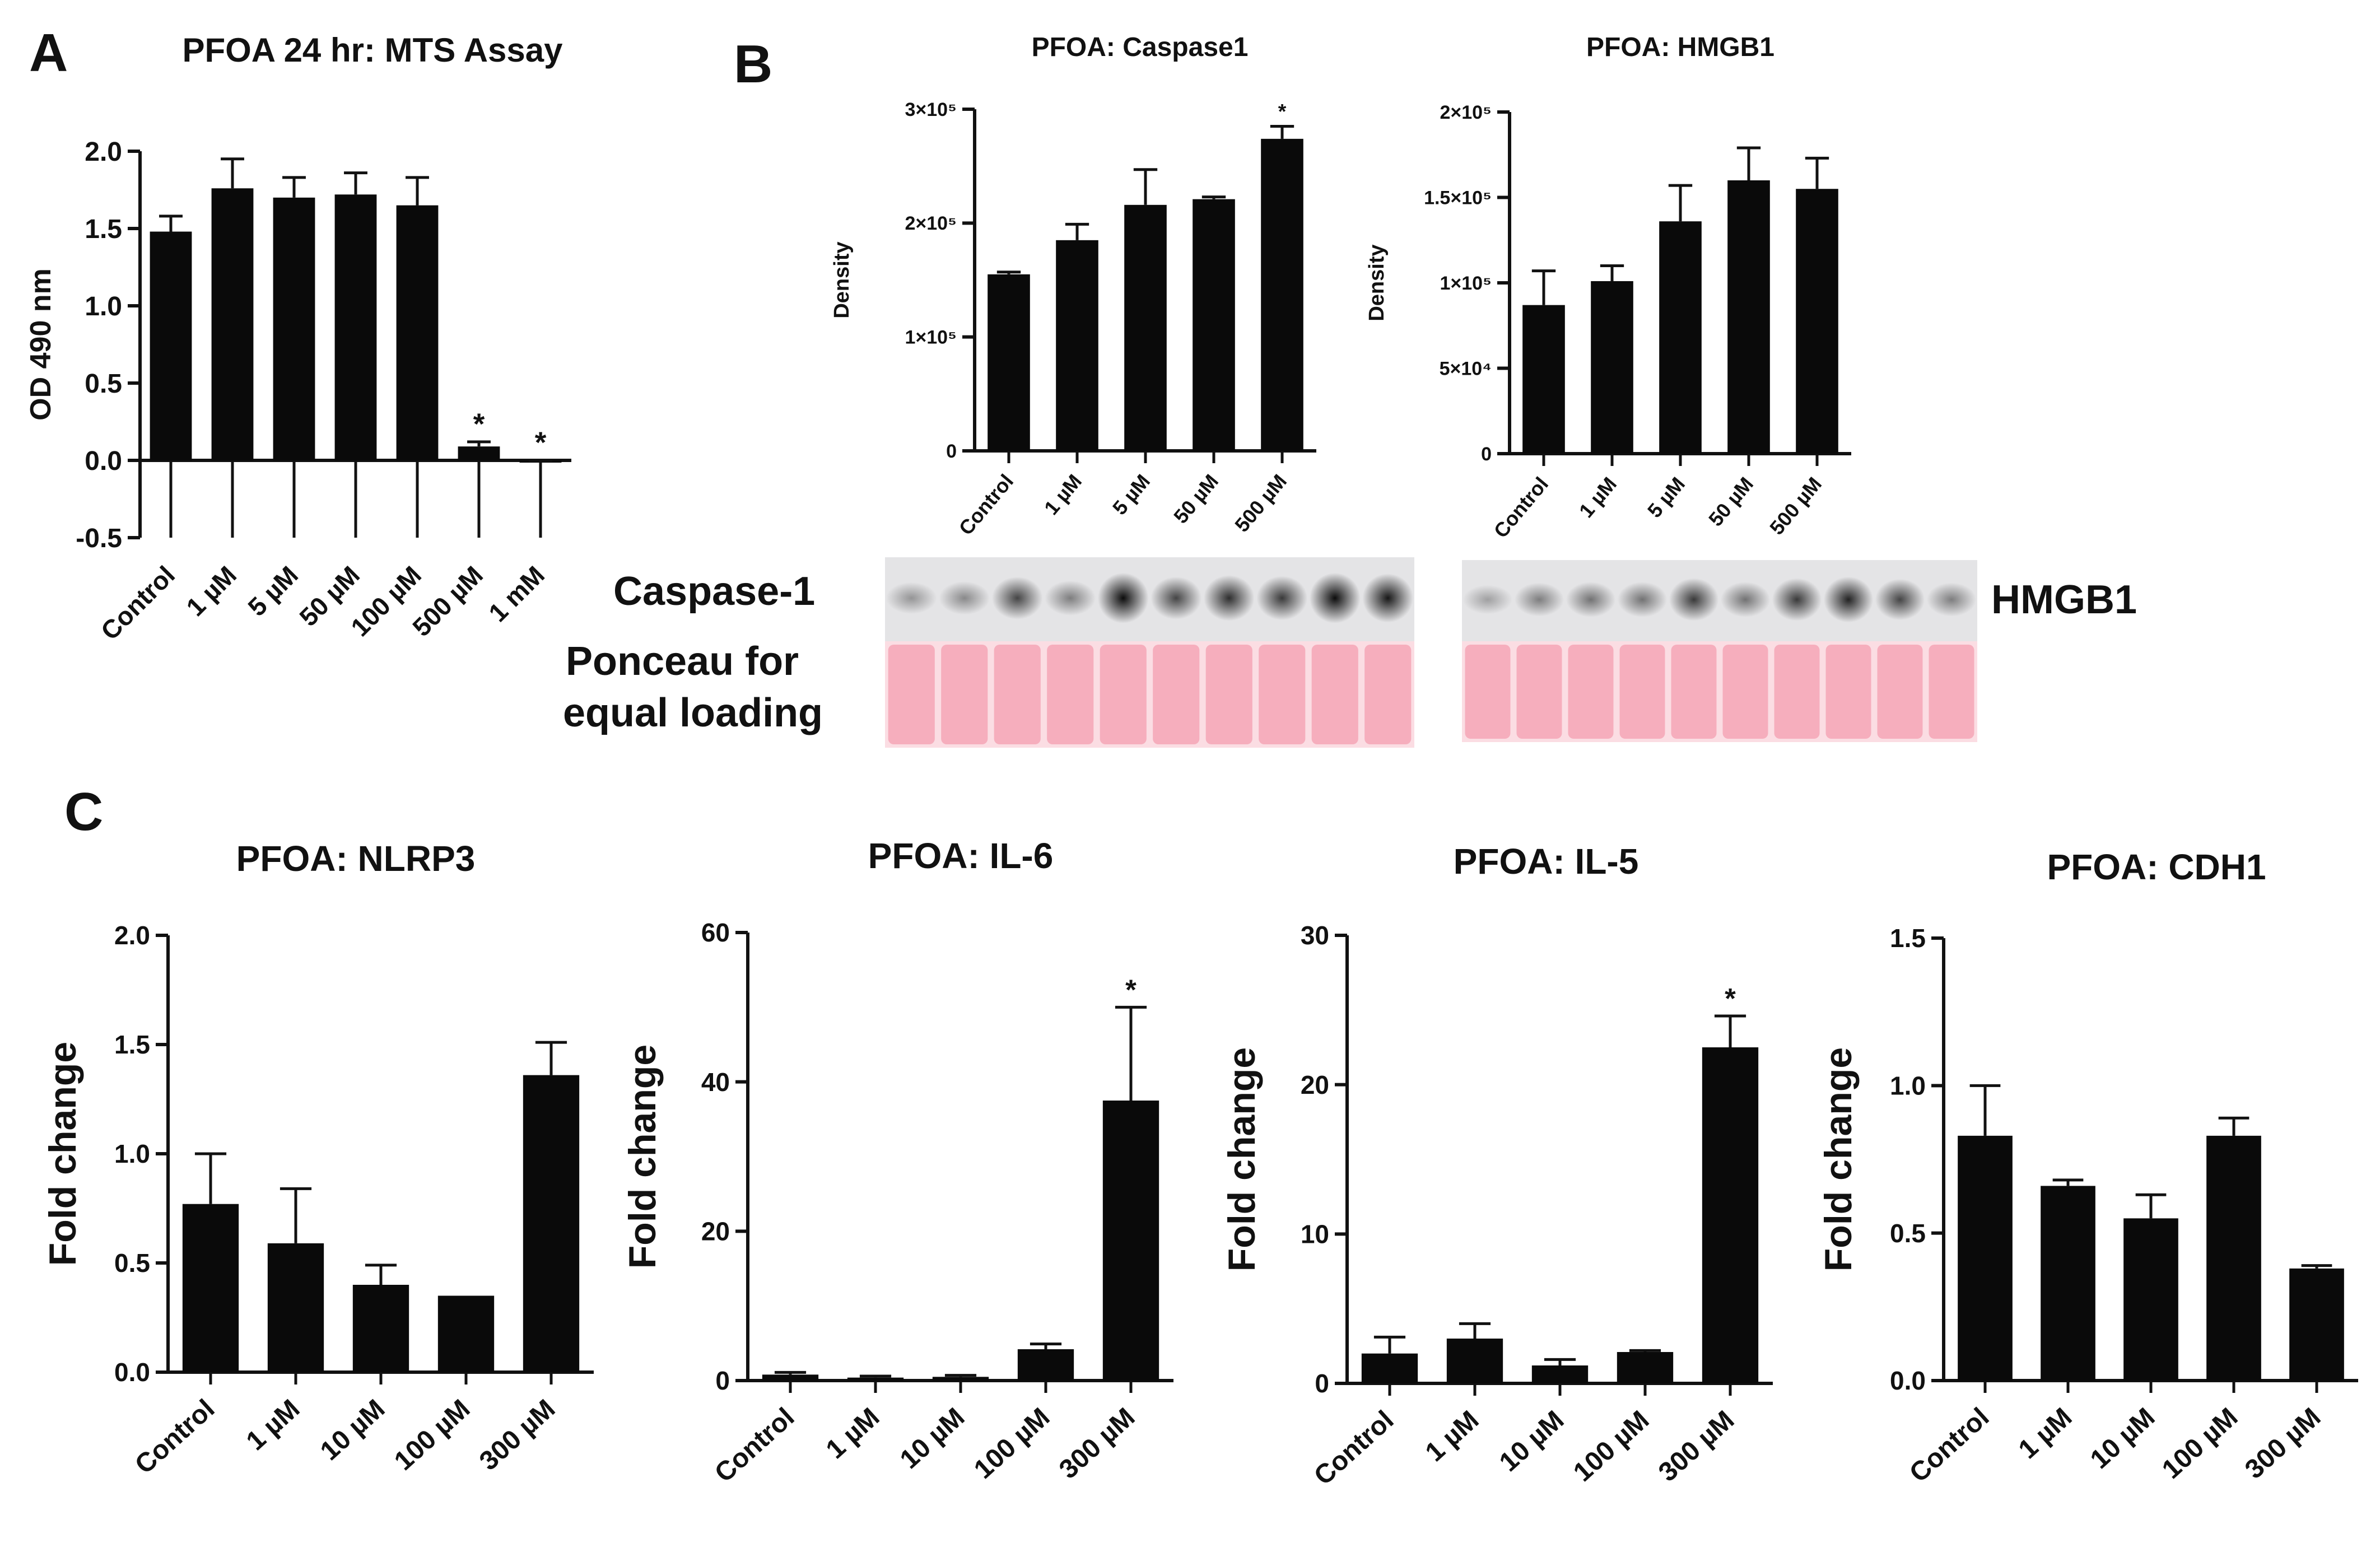 This screenshot has width=2380, height=1543. I want to click on y-tick-label: 5×10⁴, so click(1466, 368).